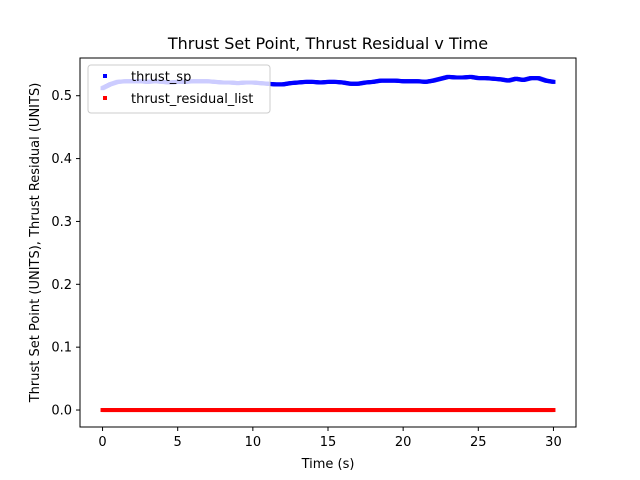 Image resolution: width=640 pixels, height=480 pixels. What do you see at coordinates (327, 43) in the screenshot?
I see `chart-title: Thrust Set Point, Thrust Residual v Time` at bounding box center [327, 43].